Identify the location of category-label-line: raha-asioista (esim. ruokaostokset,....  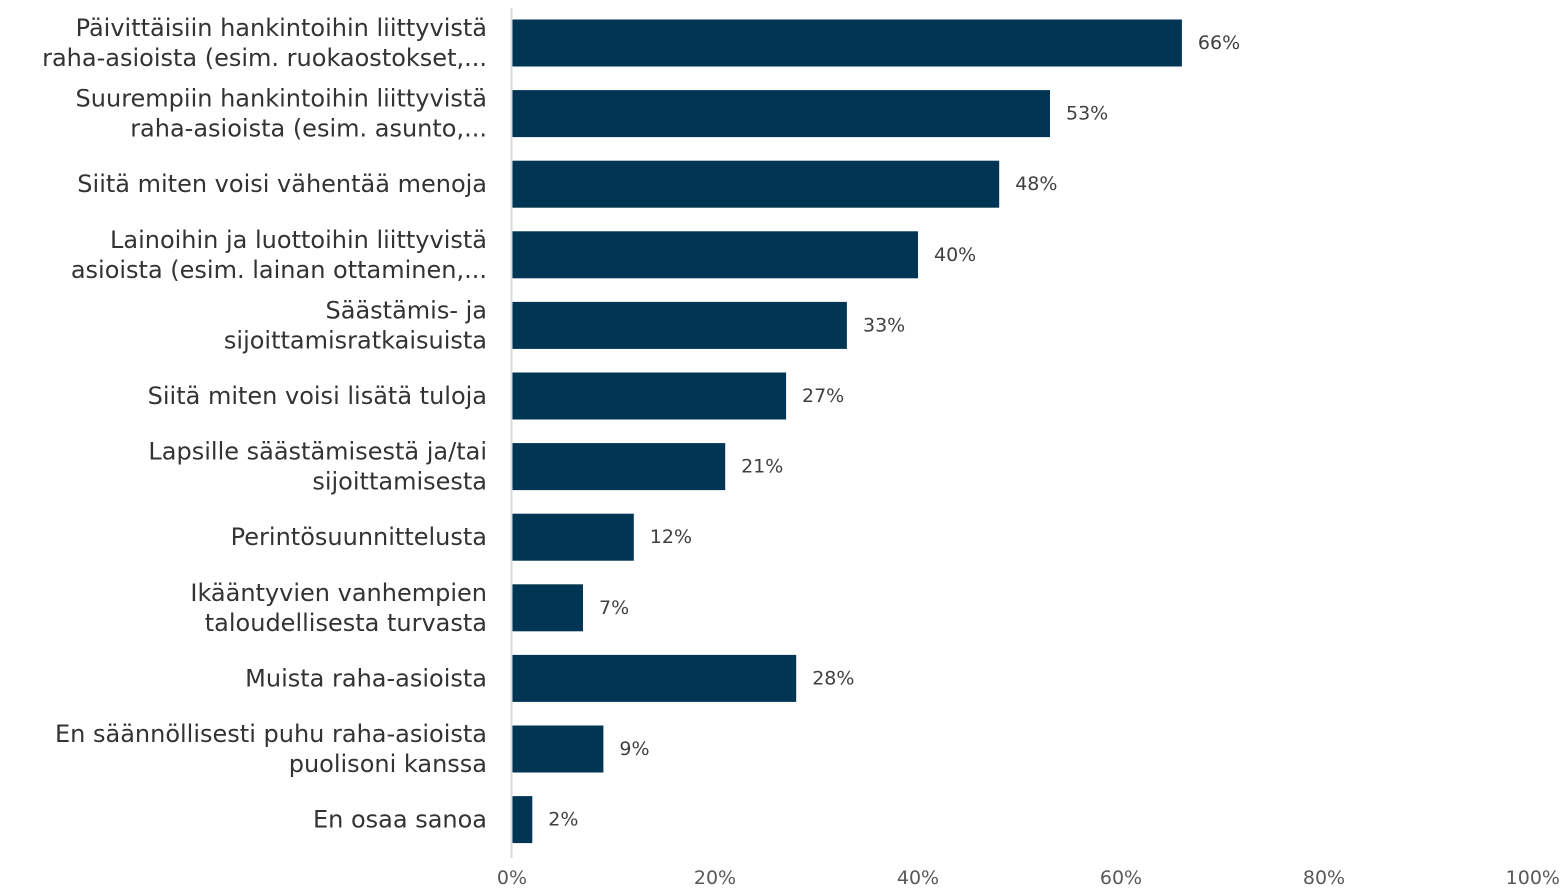
(264, 58).